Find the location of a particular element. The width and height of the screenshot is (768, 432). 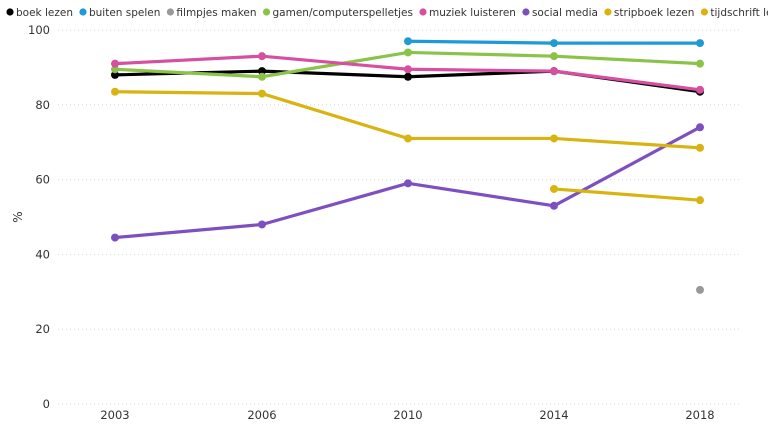

legend-label: gamen/computerspelletjes is located at coordinates (343, 13).